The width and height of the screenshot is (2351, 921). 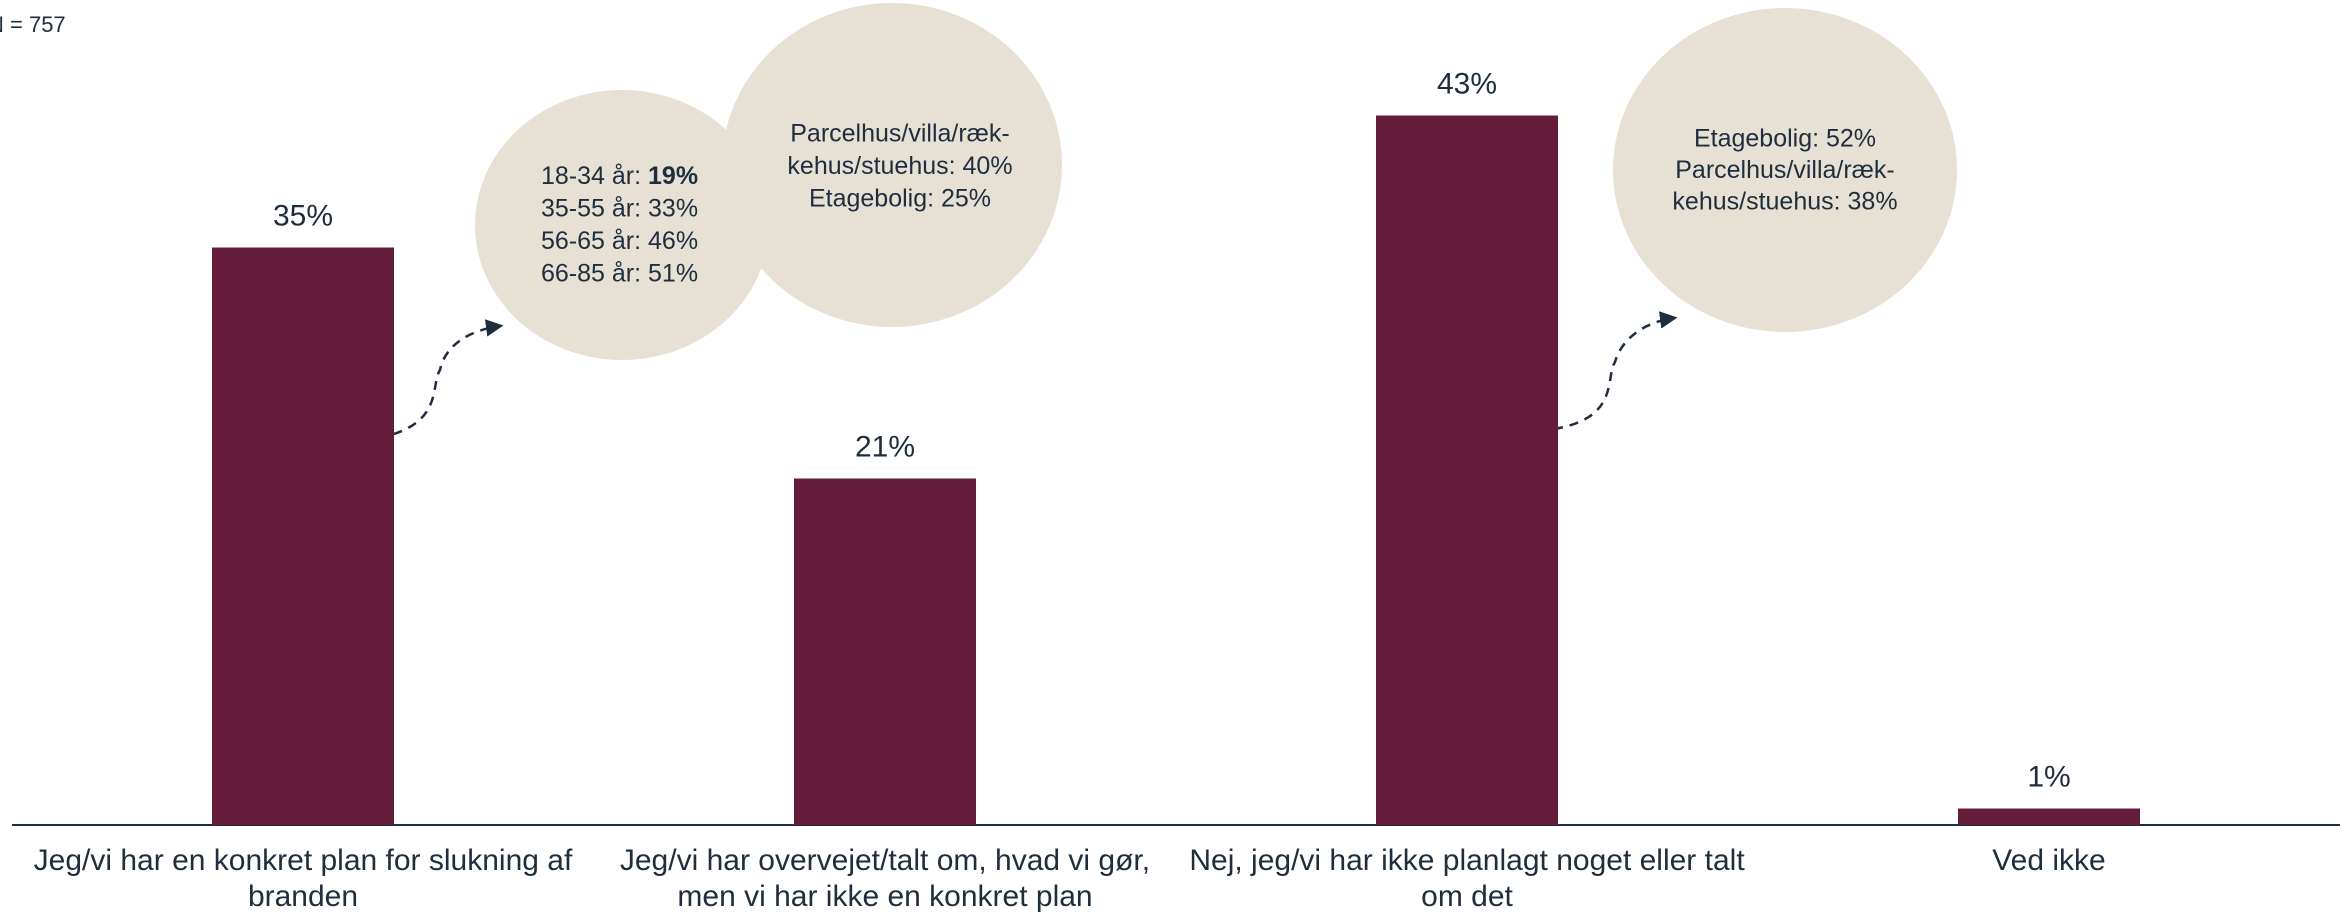 I want to click on annotation-line: 56-65 år: 46%, so click(x=619, y=241).